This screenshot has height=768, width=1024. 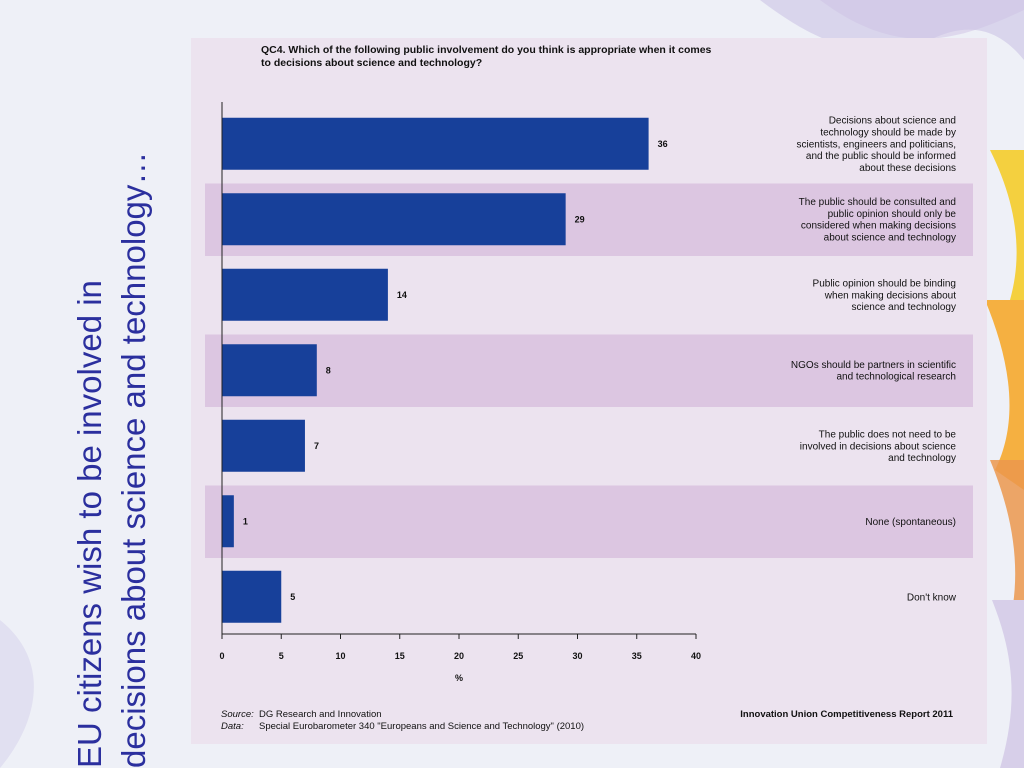 I want to click on category-label: technology should be made by, so click(x=888, y=132).